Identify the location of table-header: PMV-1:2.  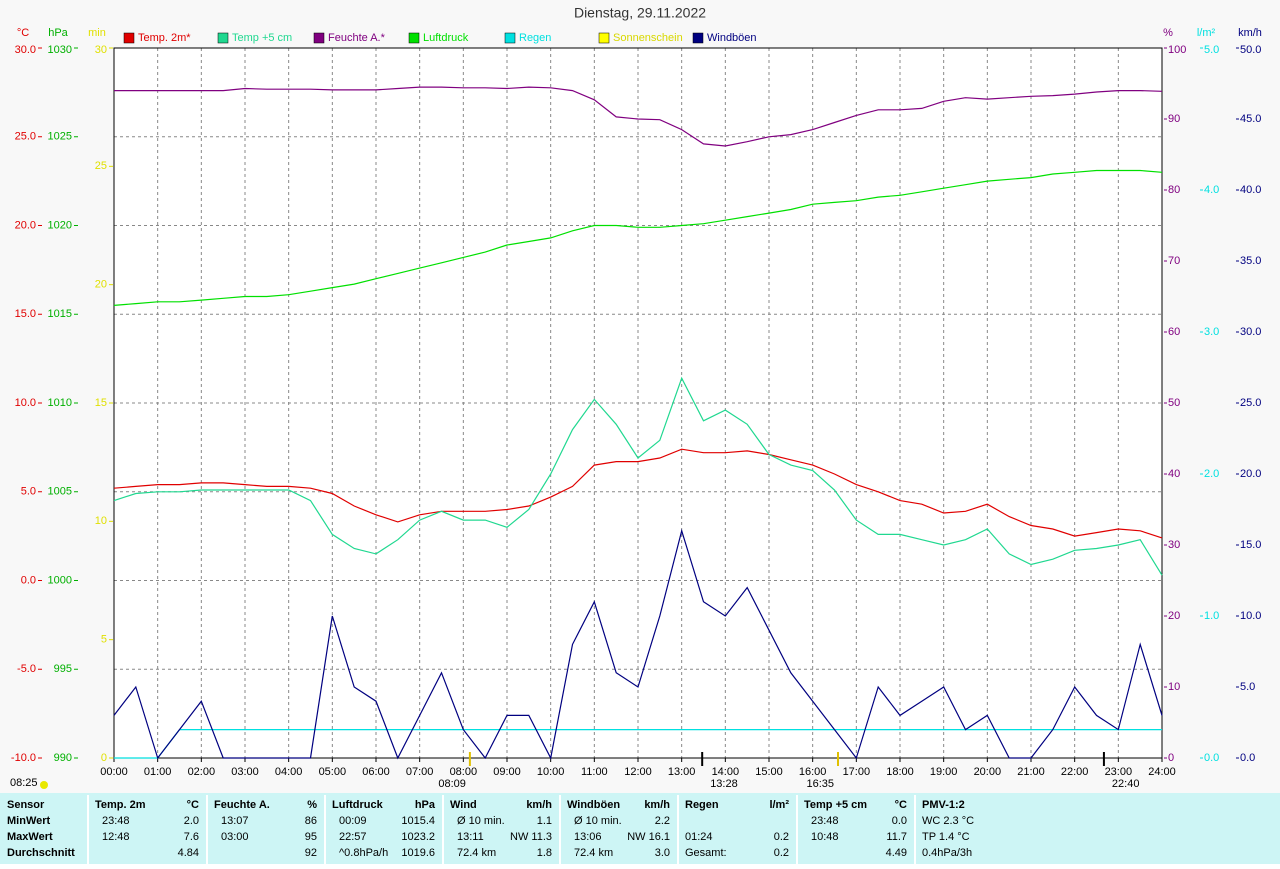
(943, 805).